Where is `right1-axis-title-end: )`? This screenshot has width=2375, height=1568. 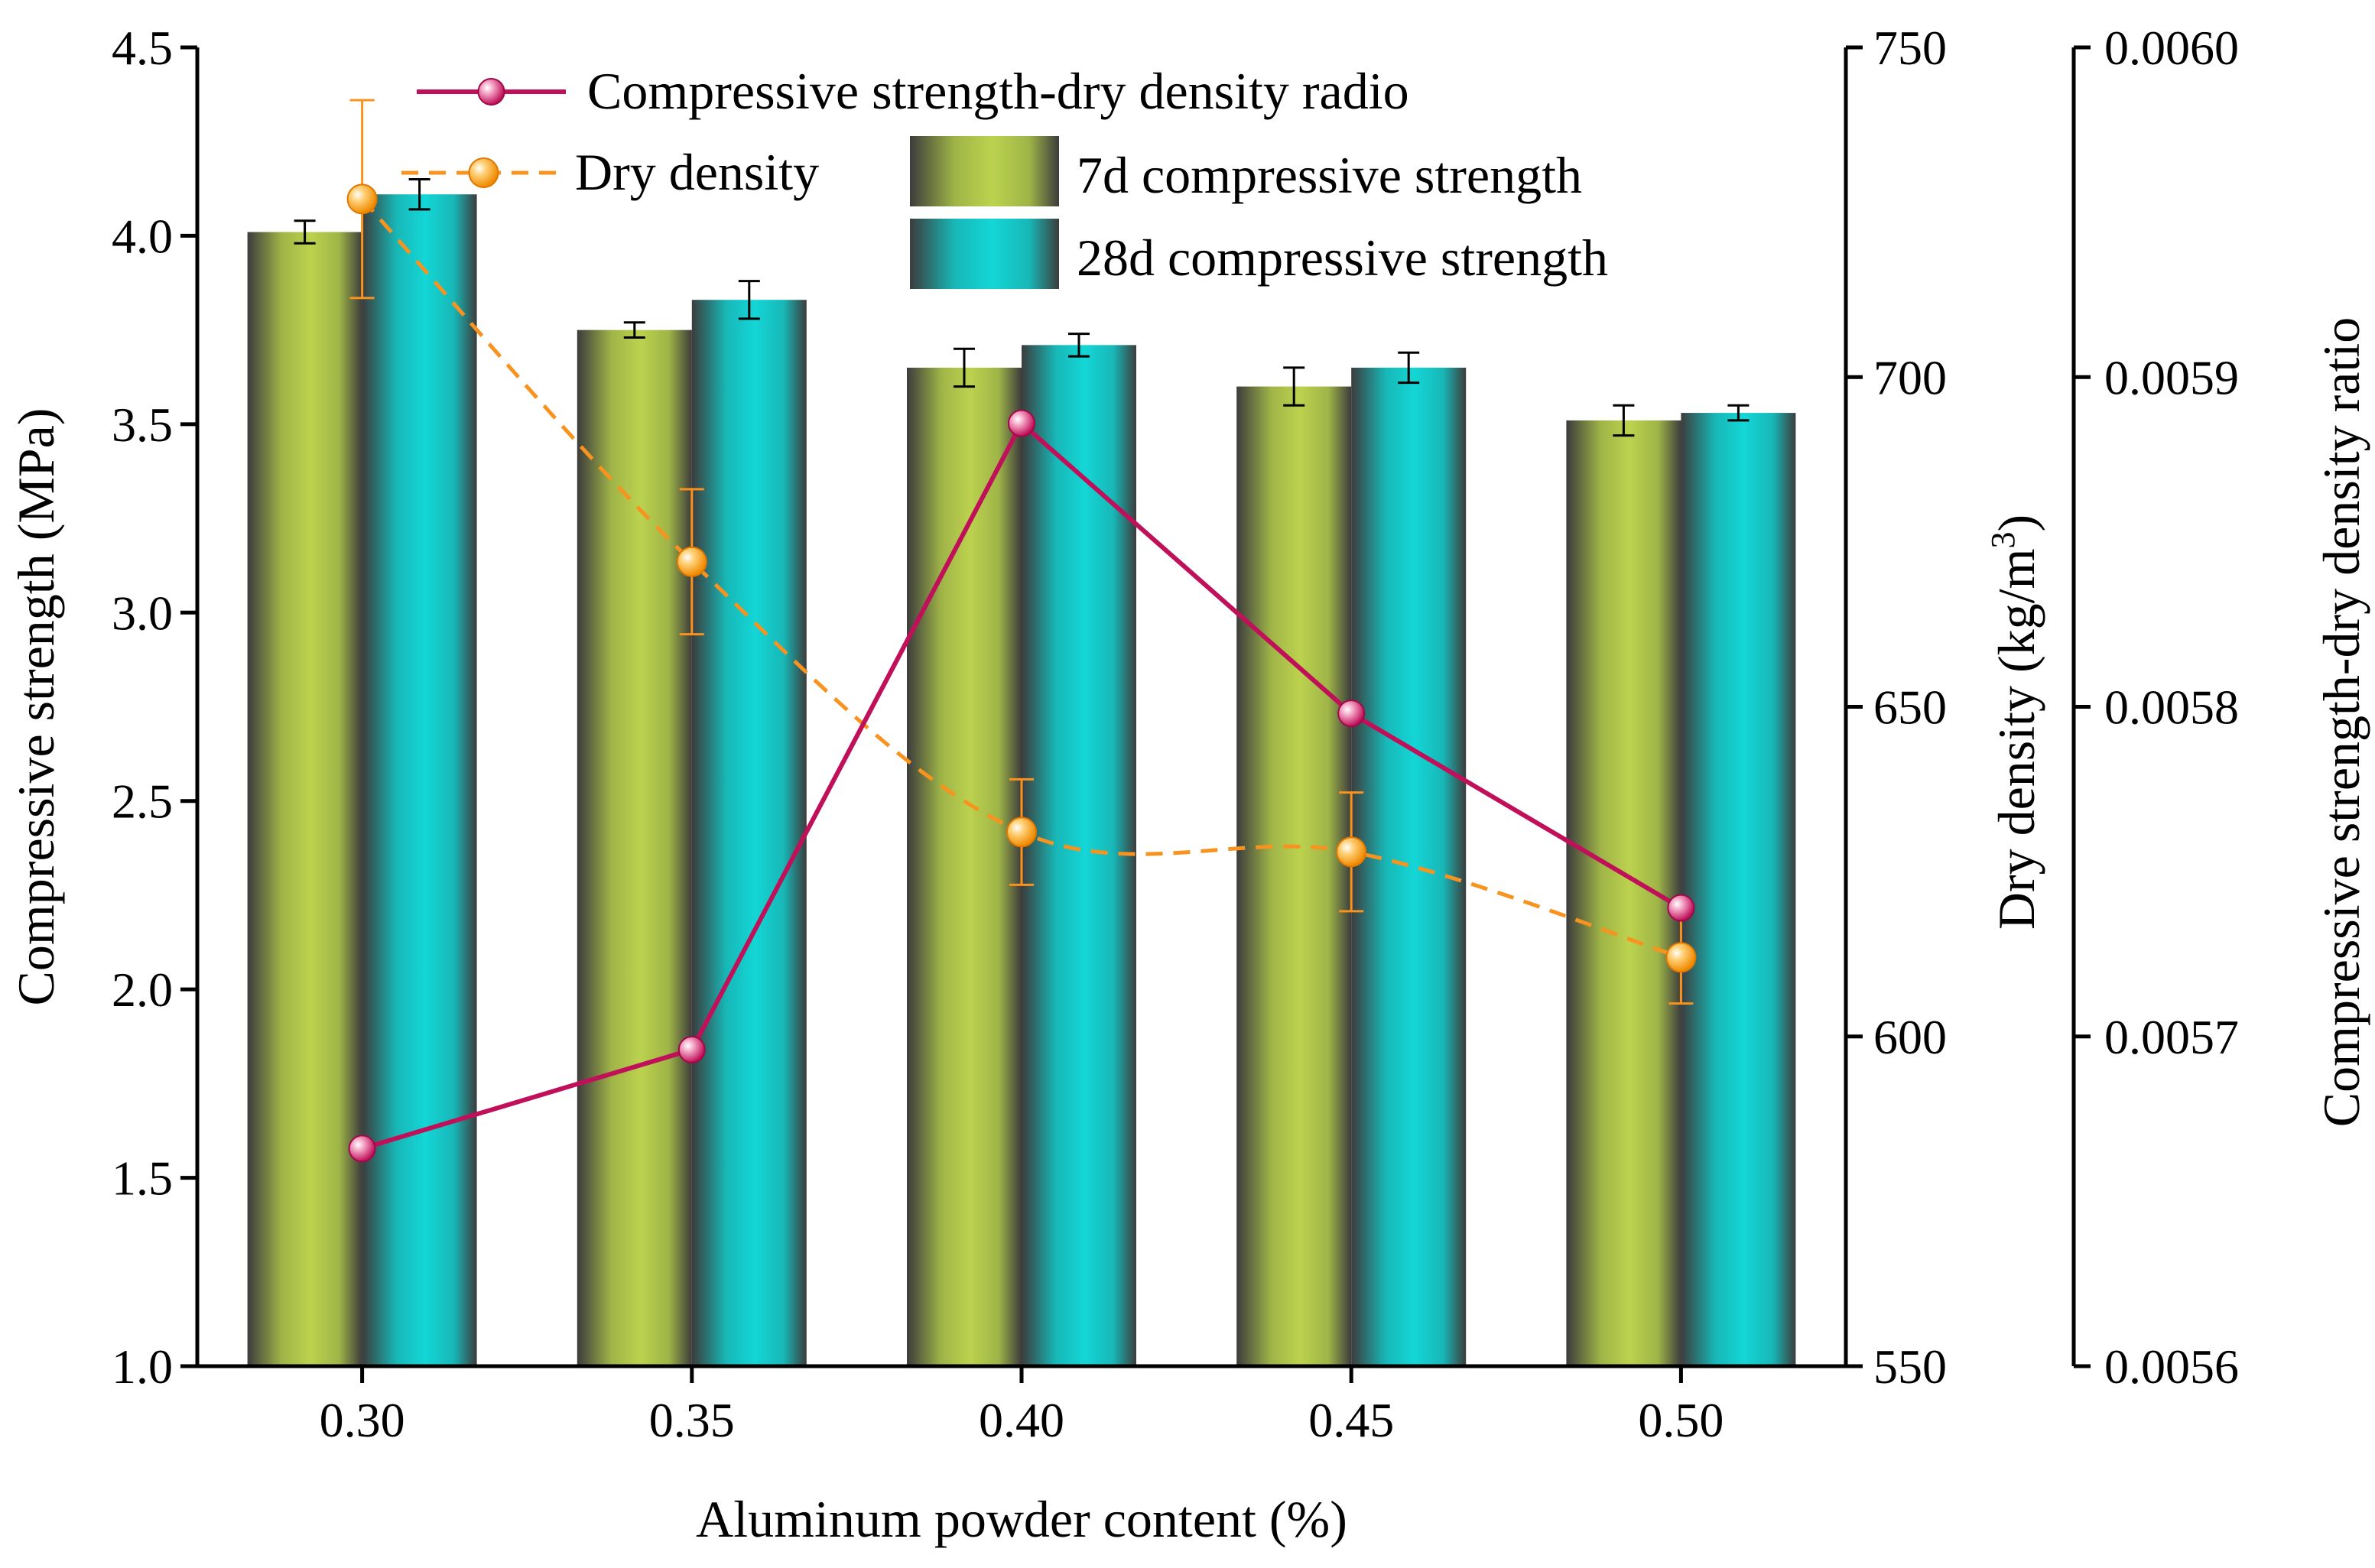 right1-axis-title-end: ) is located at coordinates (2016, 523).